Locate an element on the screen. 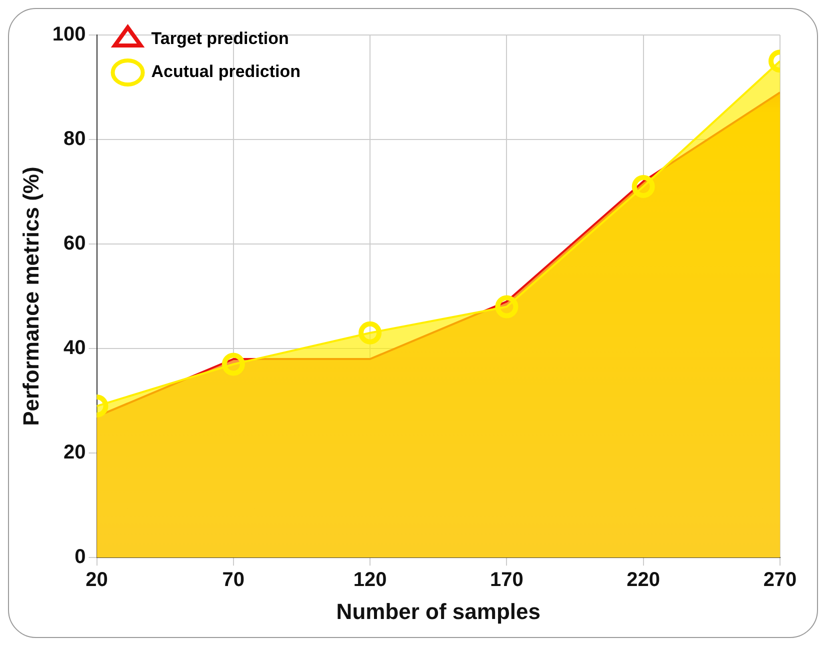 This screenshot has width=838, height=660. y-axis-title: Performance metrics (%) is located at coordinates (31, 296).